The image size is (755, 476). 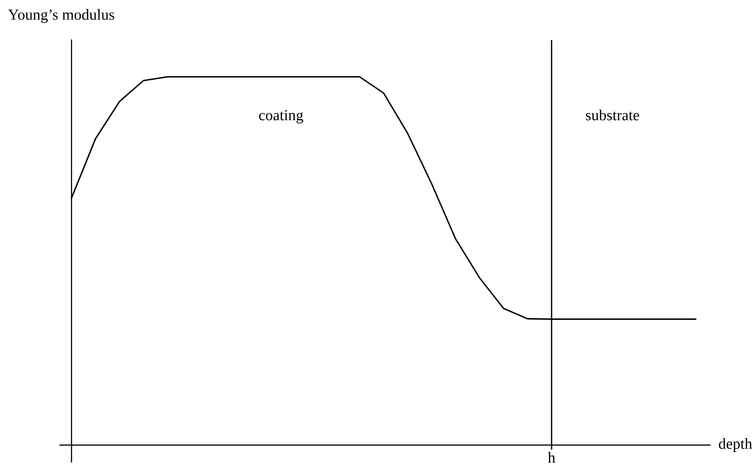 I want to click on y-axis-title: Young’s modulus, so click(x=61, y=16).